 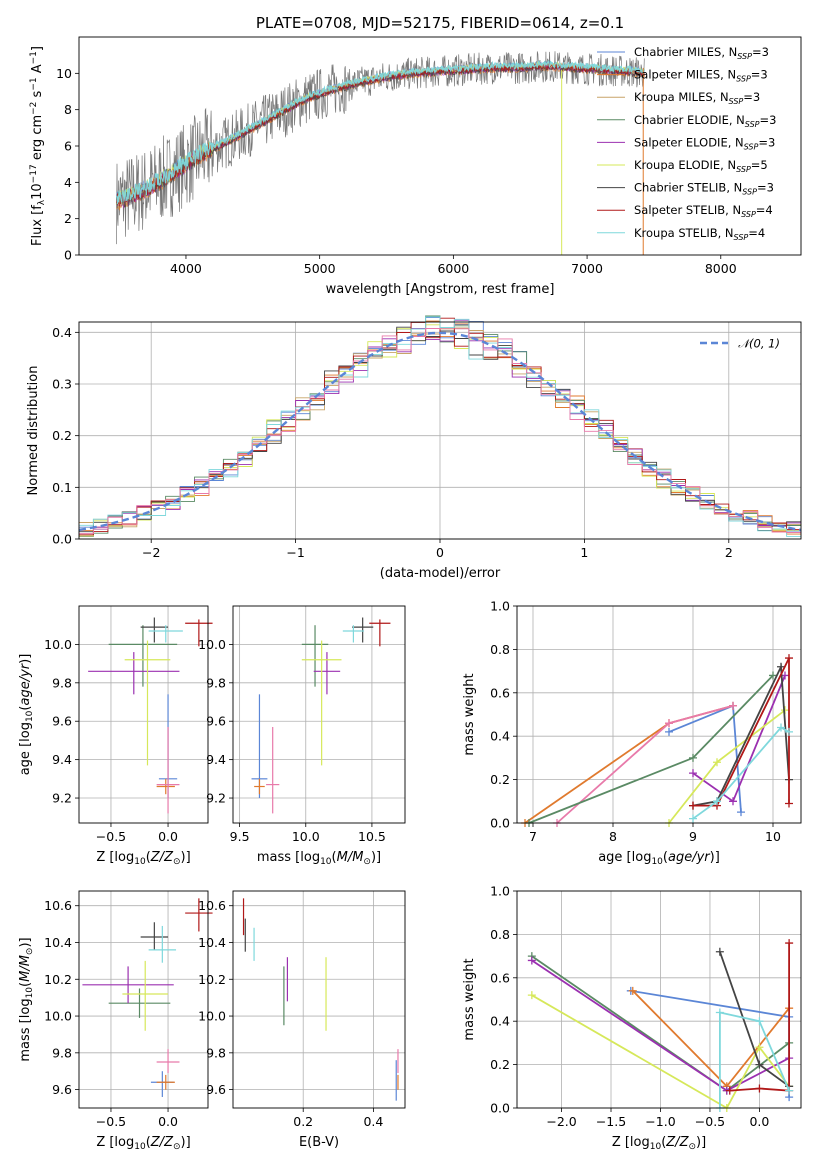 I want to click on x-tick-label: 6000, so click(x=453, y=268).